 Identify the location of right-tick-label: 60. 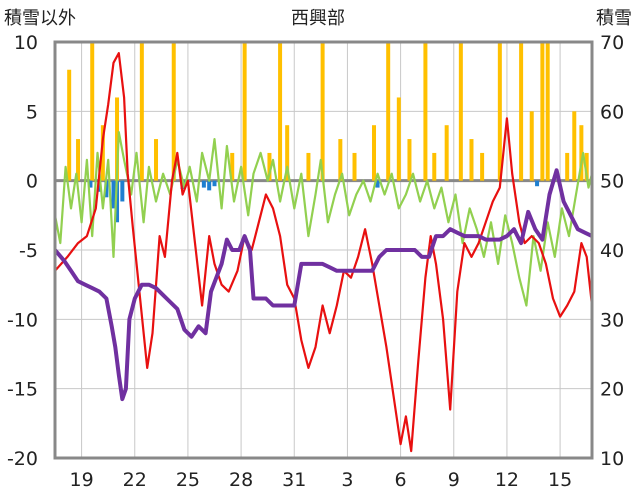
(612, 112).